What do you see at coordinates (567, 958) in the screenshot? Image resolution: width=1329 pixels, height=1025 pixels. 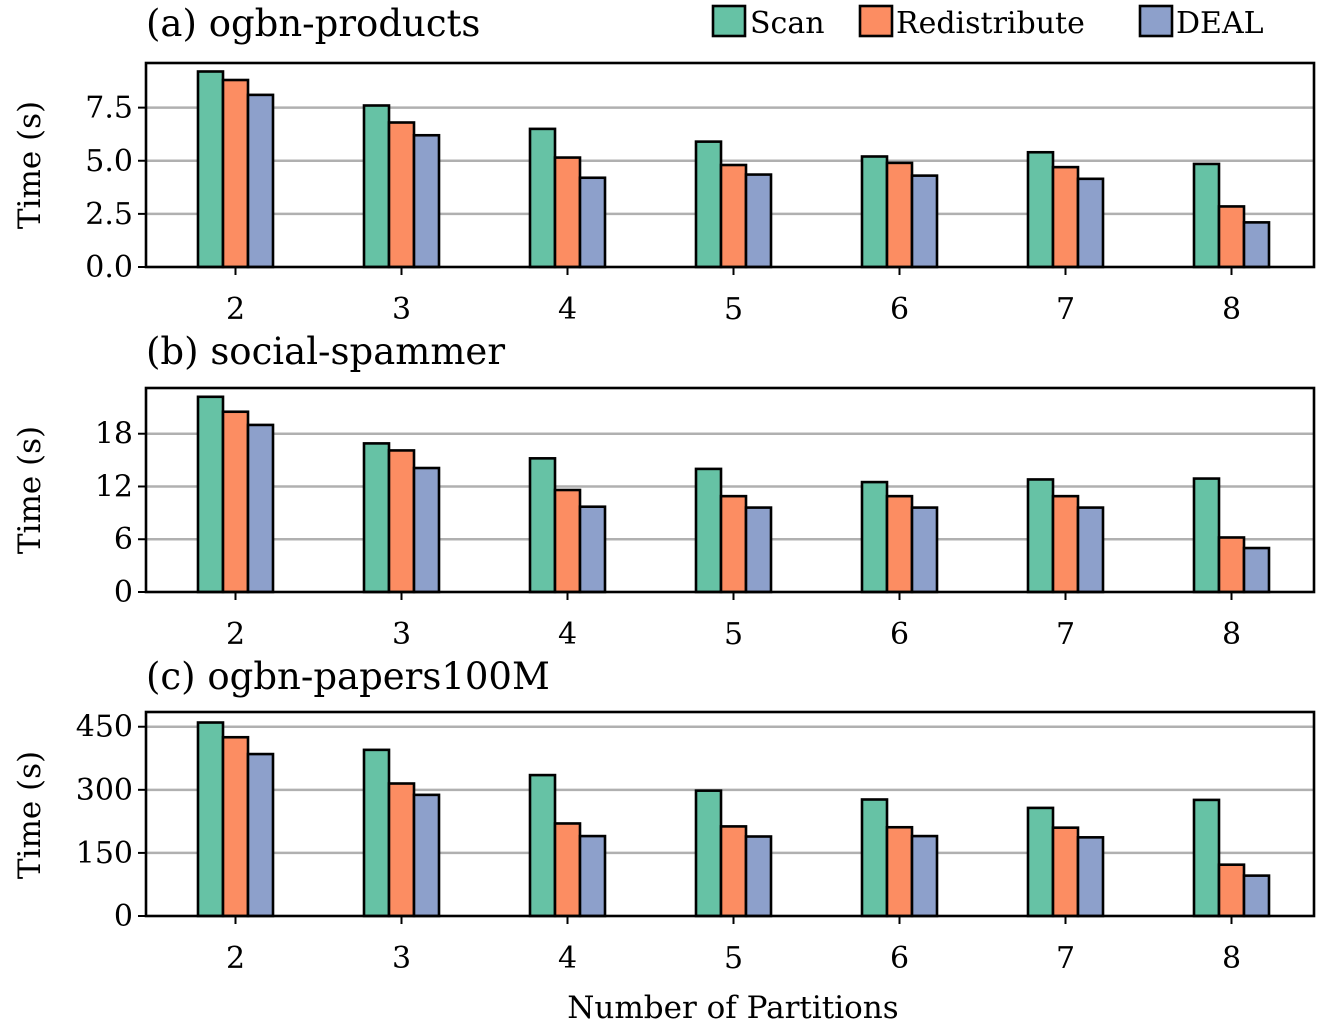 I see `x-tick-label: 4` at bounding box center [567, 958].